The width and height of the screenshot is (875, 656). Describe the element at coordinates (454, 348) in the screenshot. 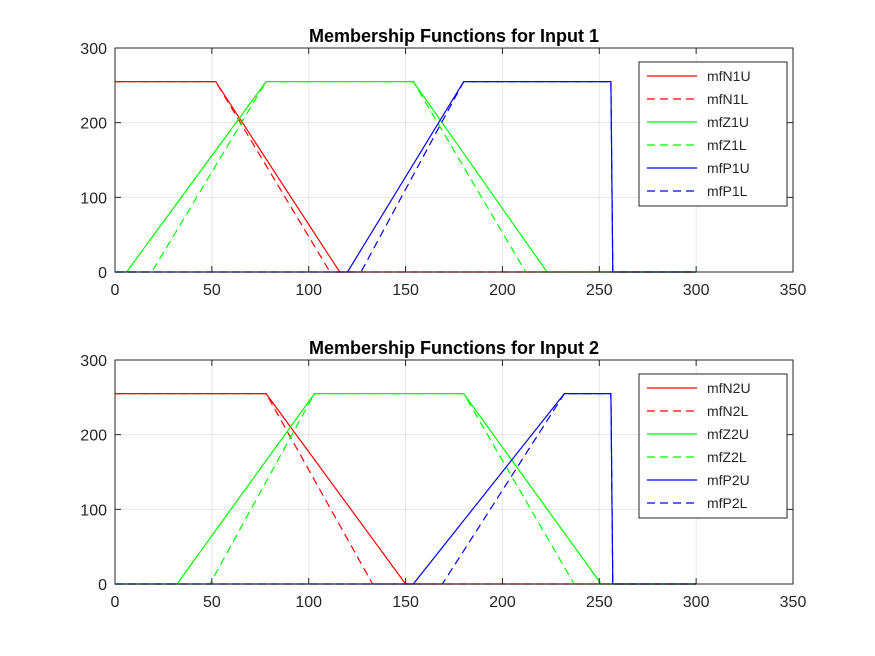

I see `chart-title: Membership Functions for Input 2` at that location.